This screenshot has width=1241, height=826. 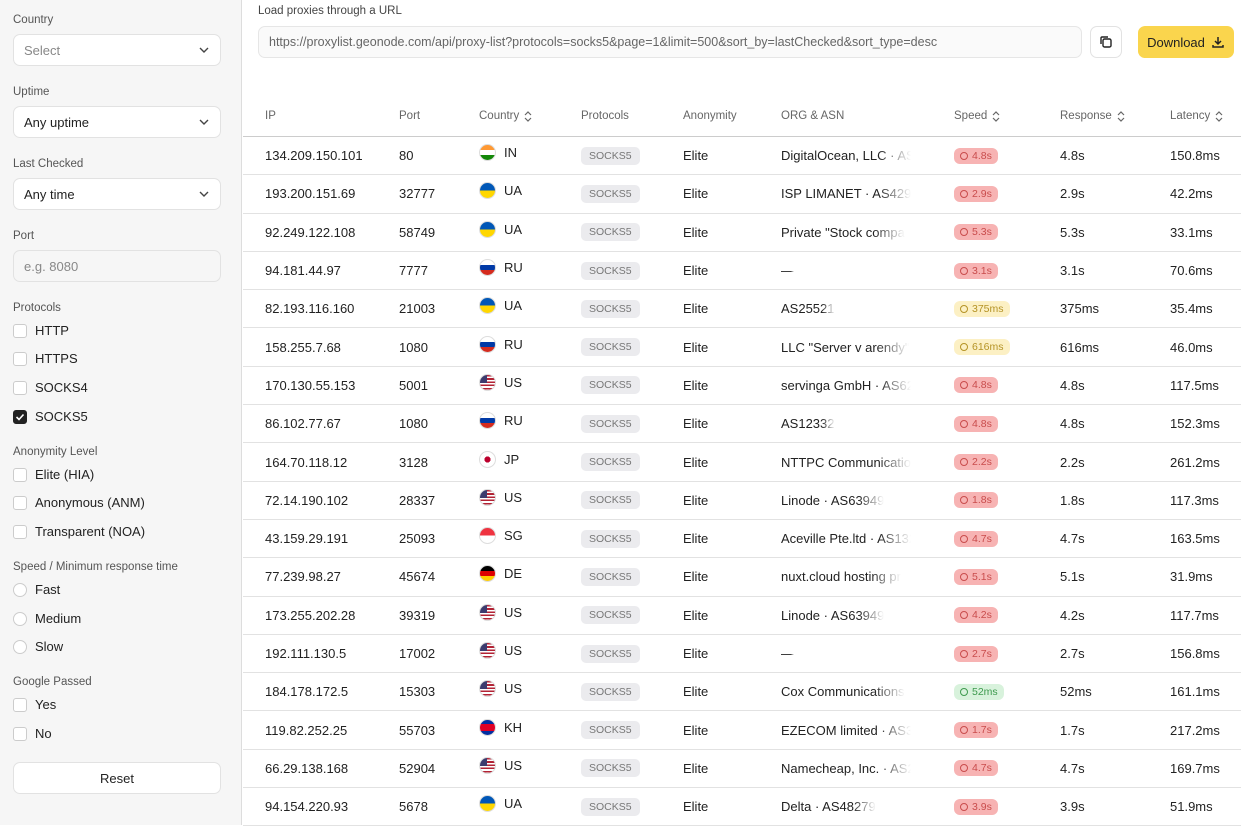 I want to click on filter-option: HTTP, so click(x=41, y=330).